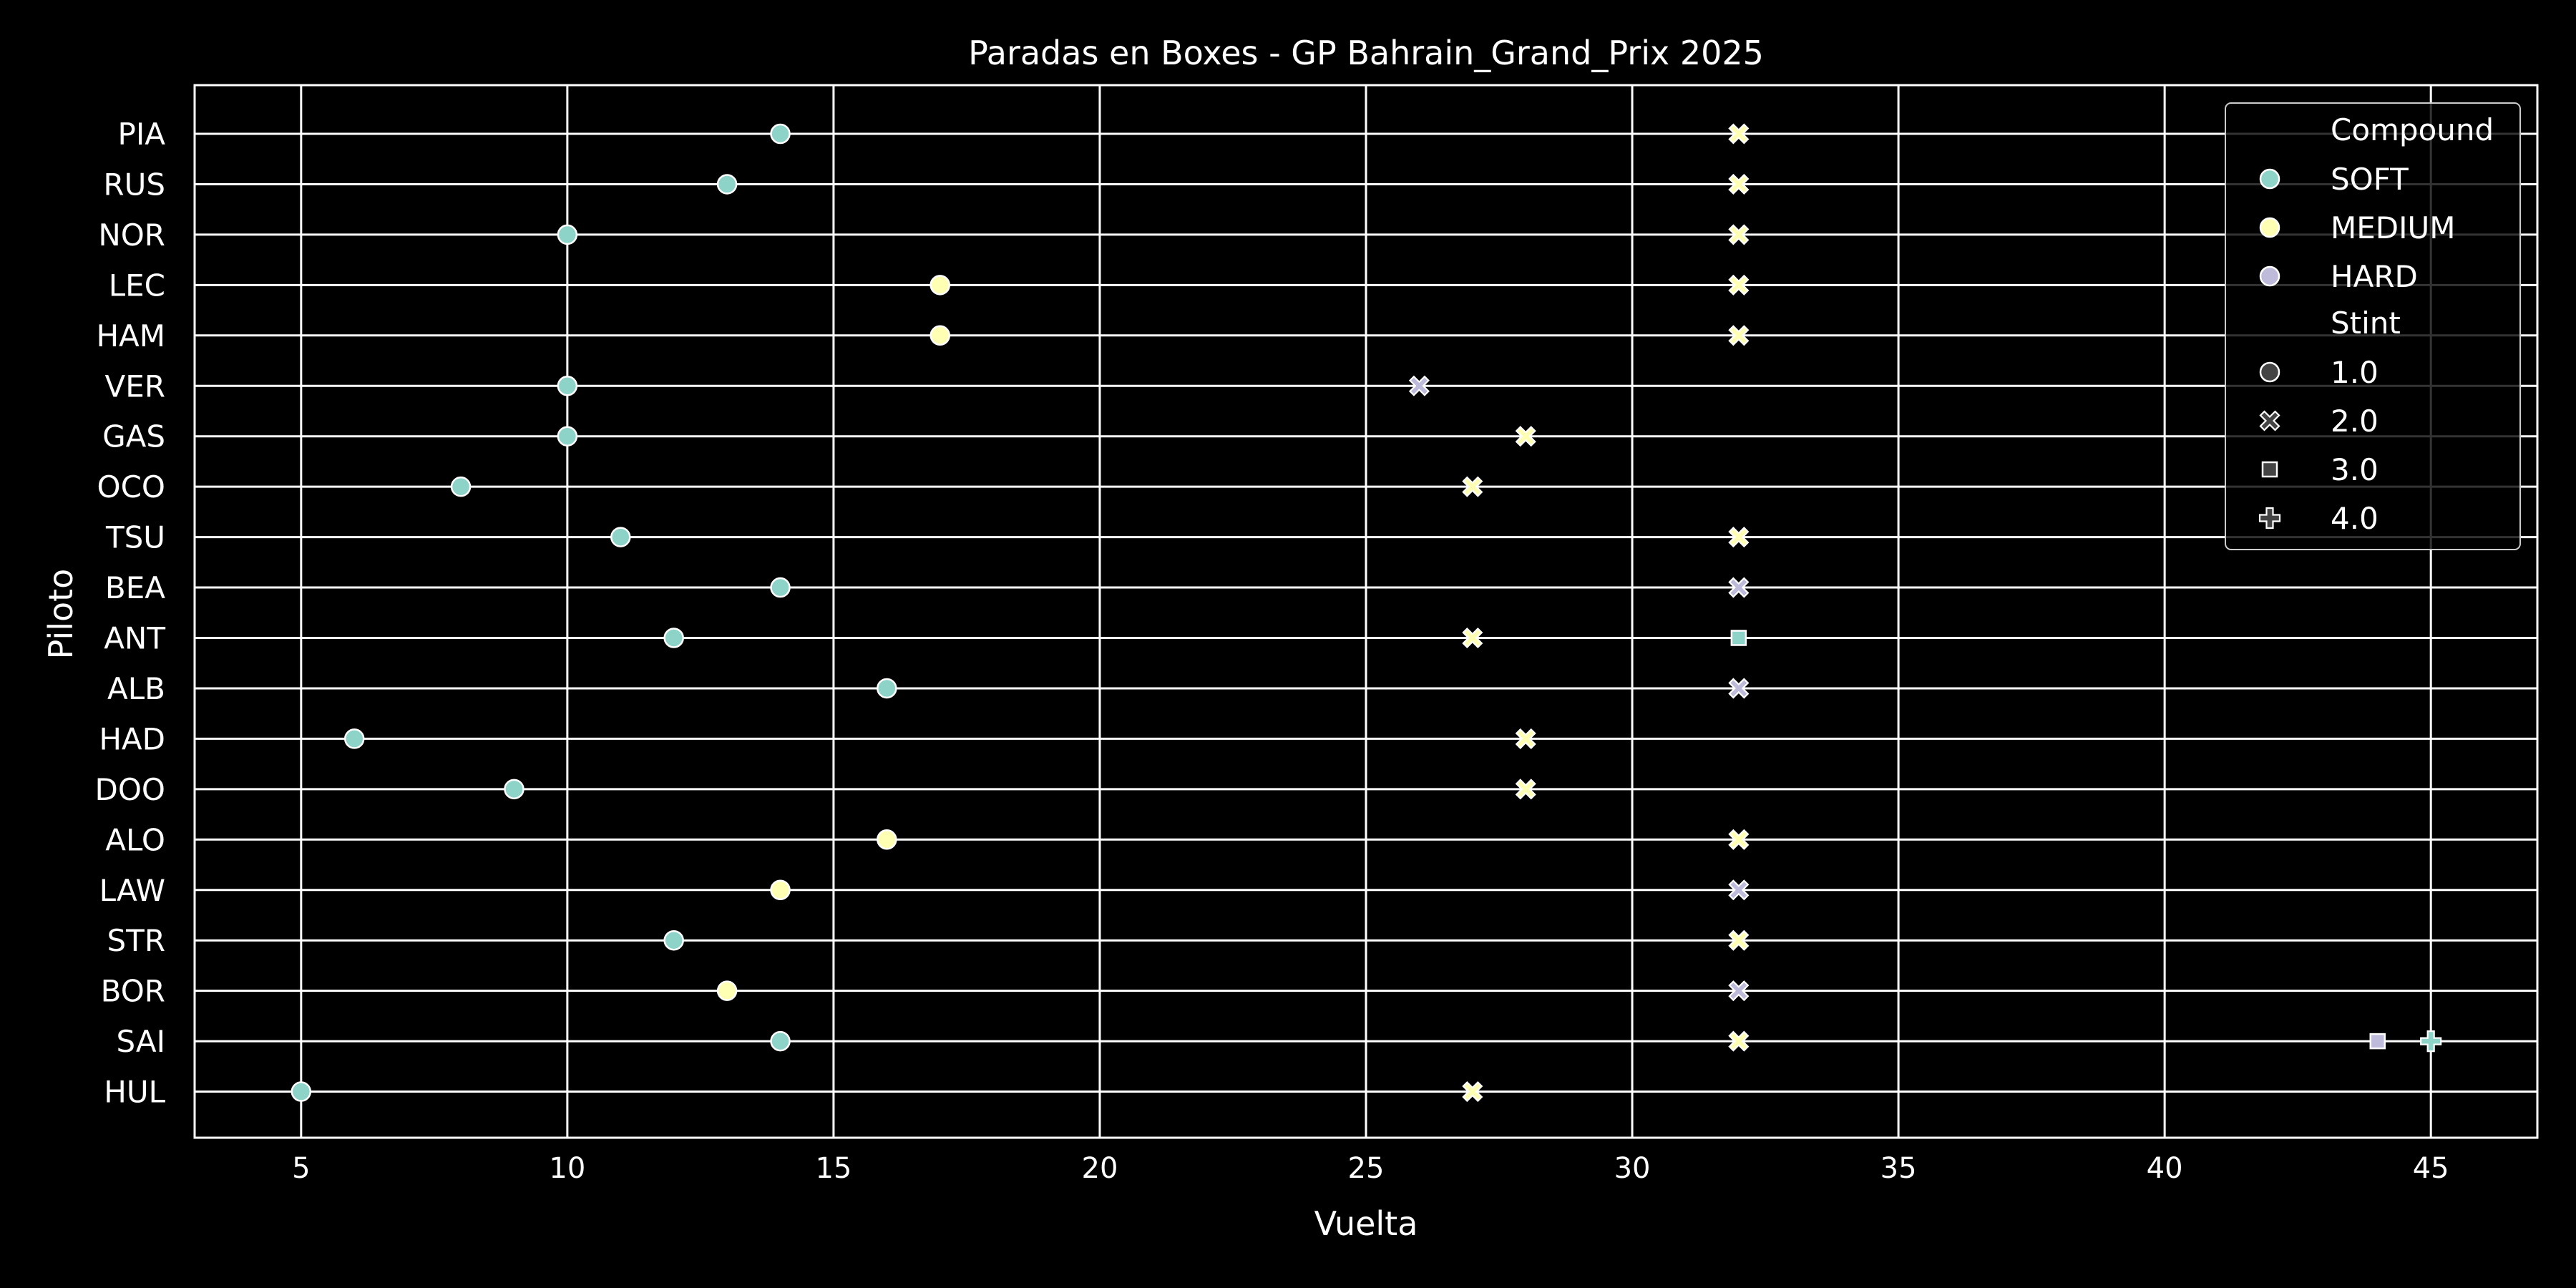 This screenshot has width=2576, height=1288. I want to click on legend-label-stint-2: 2.0, so click(2355, 421).